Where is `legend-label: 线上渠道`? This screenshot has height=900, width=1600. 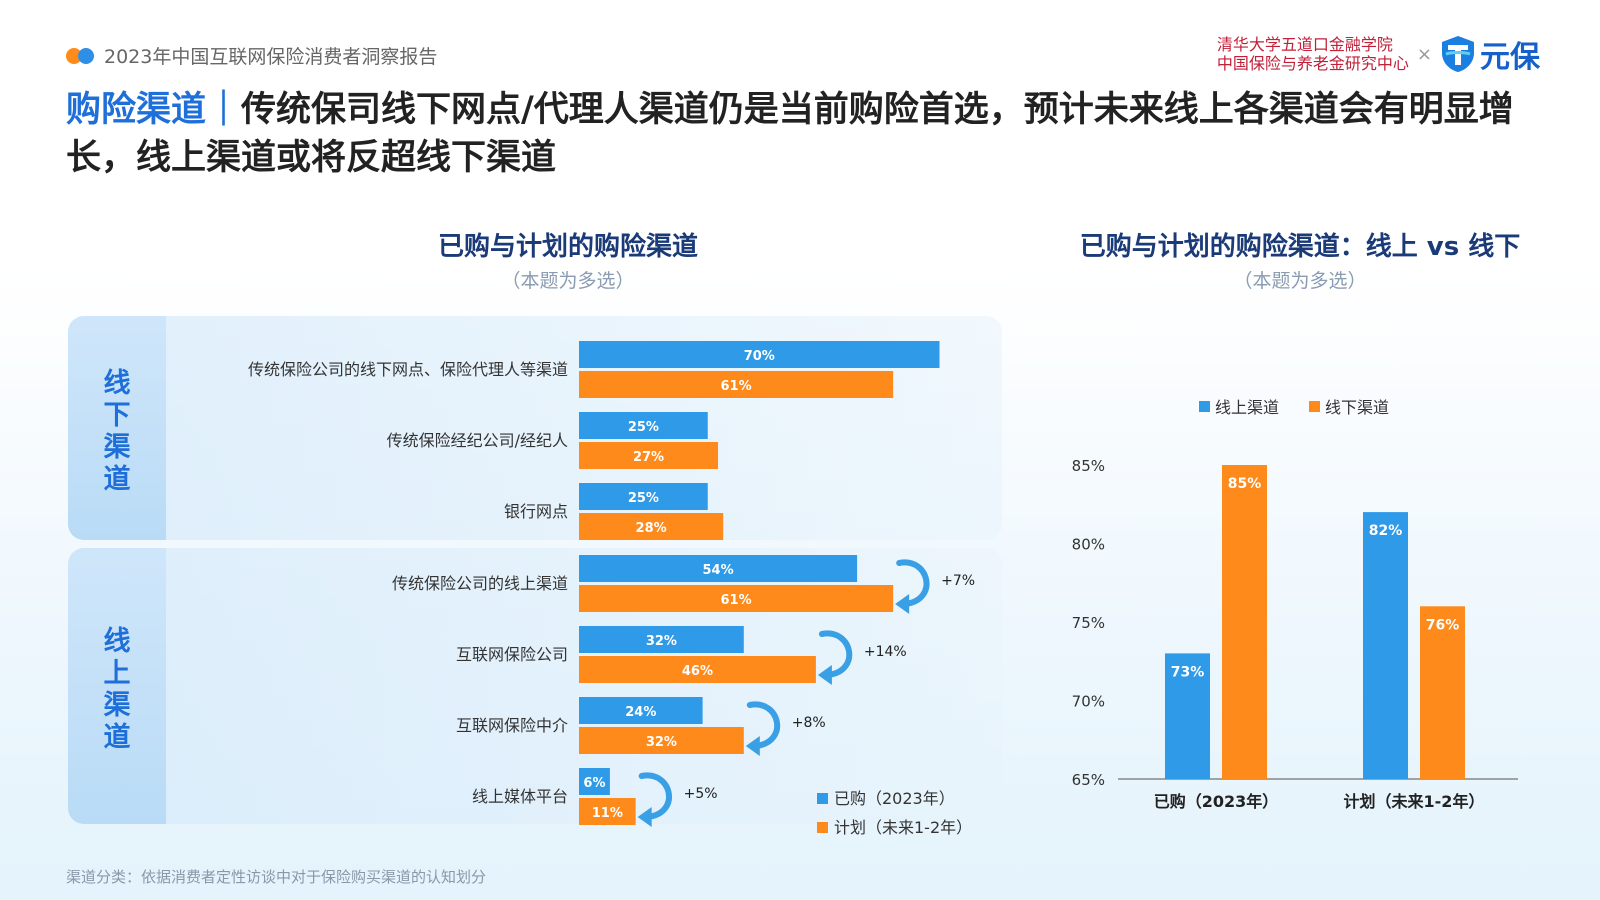
legend-label: 线上渠道 is located at coordinates (1247, 407).